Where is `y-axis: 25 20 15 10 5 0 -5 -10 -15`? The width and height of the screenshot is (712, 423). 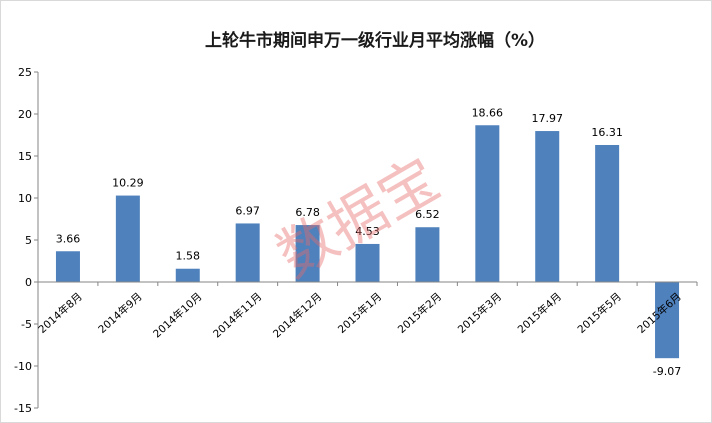 y-axis: 25 20 15 10 5 0 -5 -10 -15 is located at coordinates (26, 240).